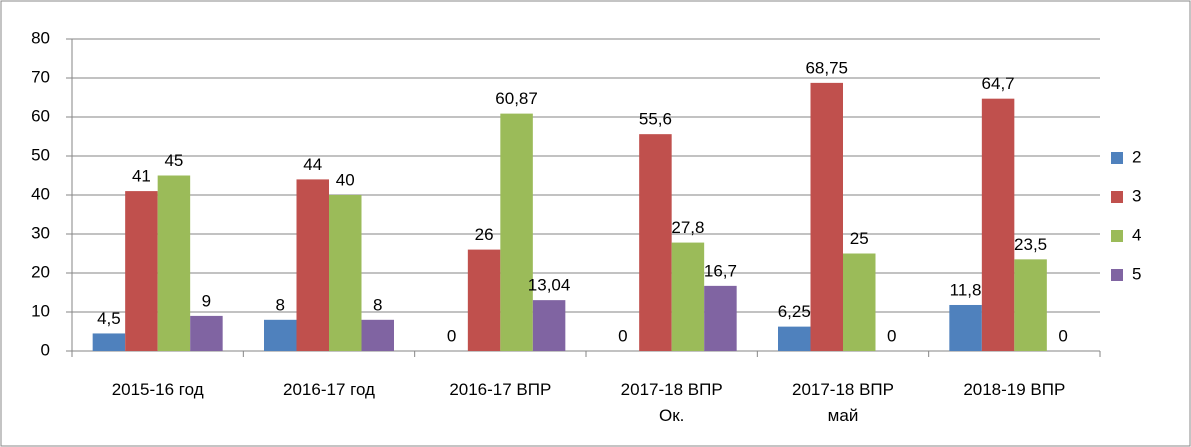 The height and width of the screenshot is (447, 1191). Describe the element at coordinates (720, 270) in the screenshot. I see `data-label: 16,7` at that location.